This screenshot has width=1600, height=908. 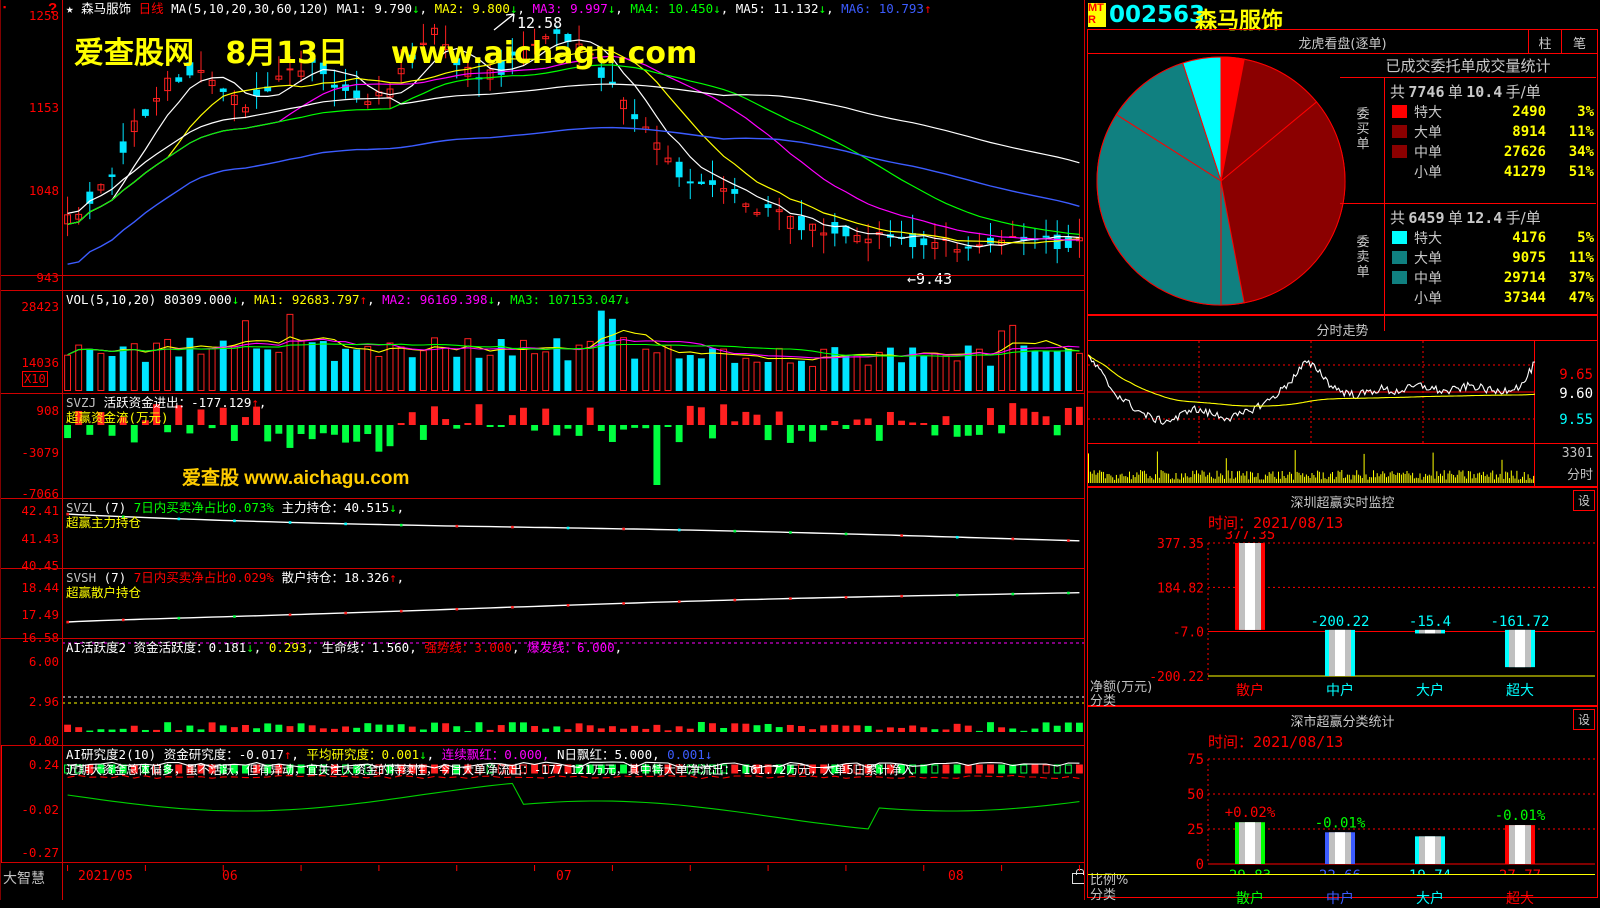 What do you see at coordinates (1275, 522) in the screenshot?
I see `realtime-monitor-time: 时间：2021/08/13` at bounding box center [1275, 522].